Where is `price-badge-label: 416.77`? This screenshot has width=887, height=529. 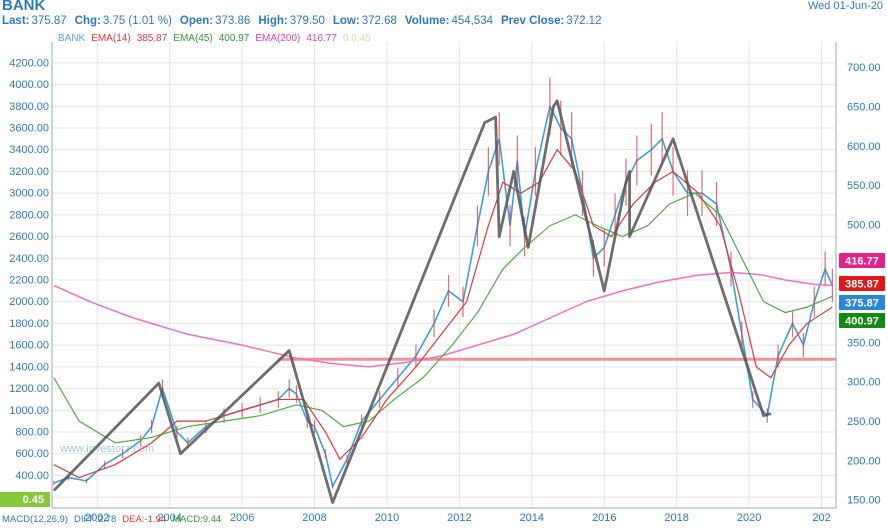 price-badge-label: 416.77 is located at coordinates (862, 262).